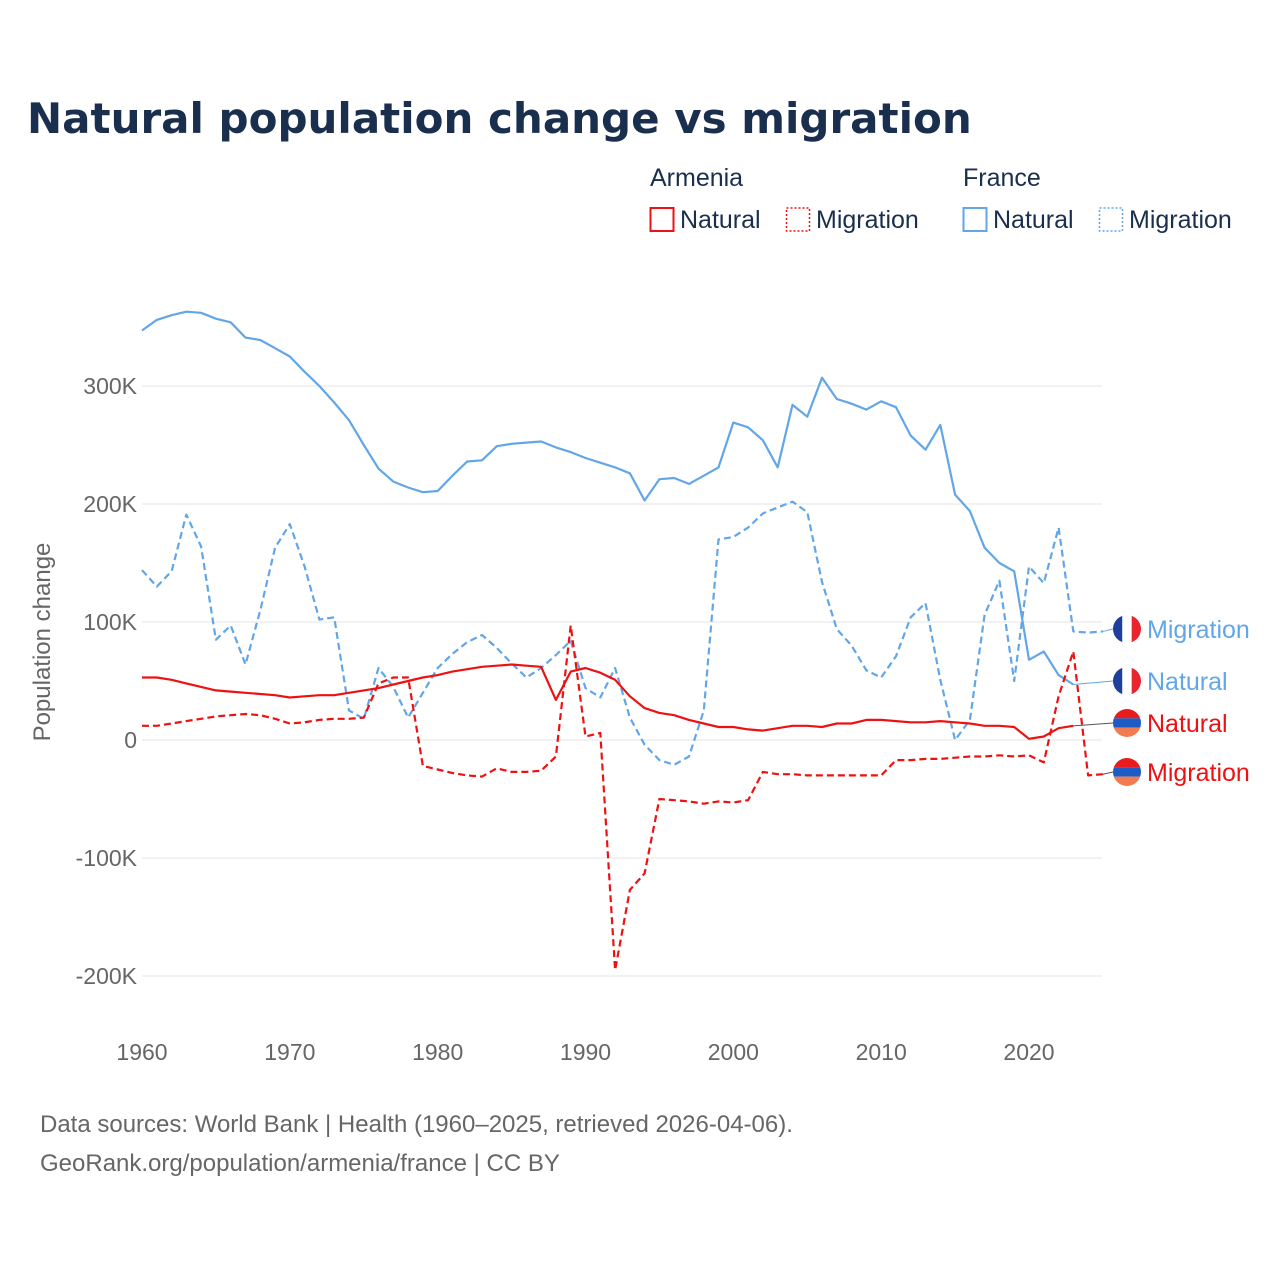  I want to click on y-tick-label: -200K, so click(107, 976).